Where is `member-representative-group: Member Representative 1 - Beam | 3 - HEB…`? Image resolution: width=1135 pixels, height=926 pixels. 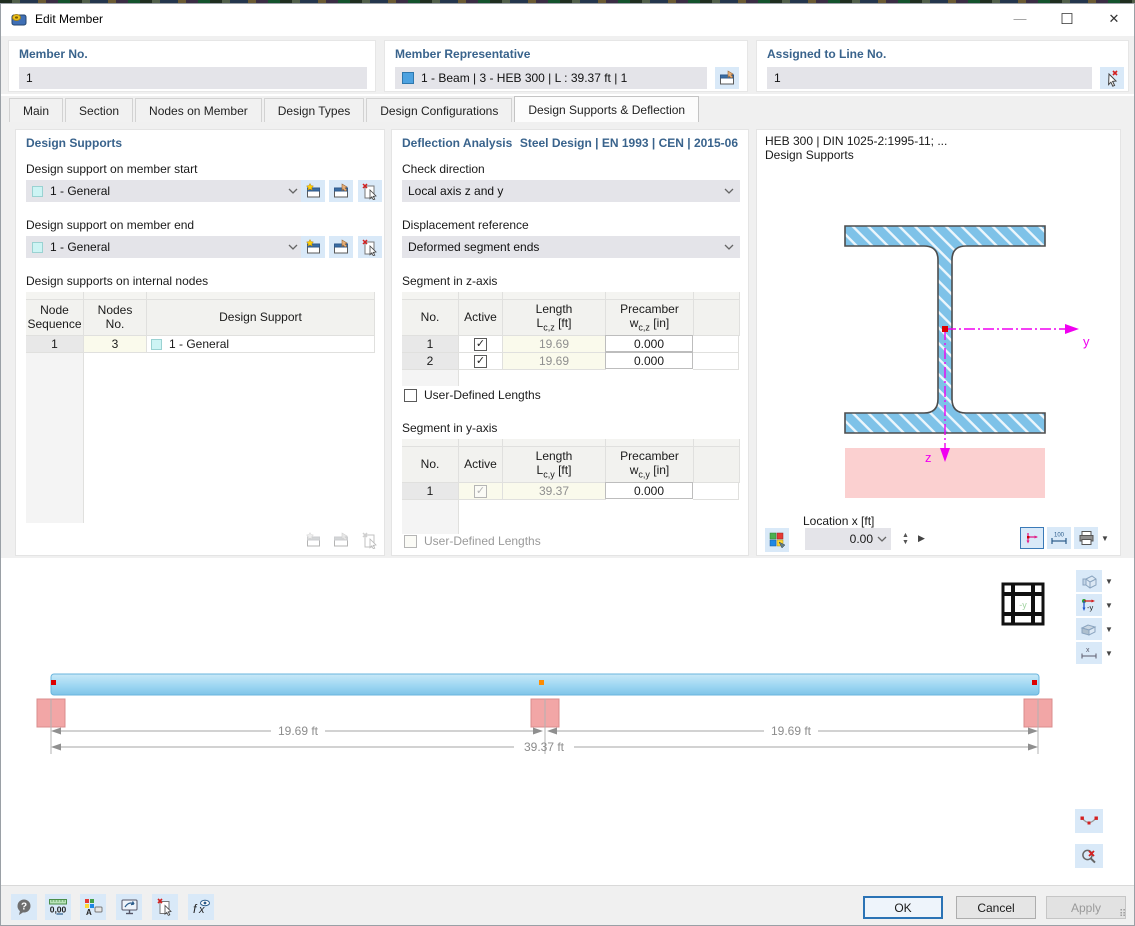 member-representative-group: Member Representative 1 - Beam | 3 - HEB… is located at coordinates (566, 66).